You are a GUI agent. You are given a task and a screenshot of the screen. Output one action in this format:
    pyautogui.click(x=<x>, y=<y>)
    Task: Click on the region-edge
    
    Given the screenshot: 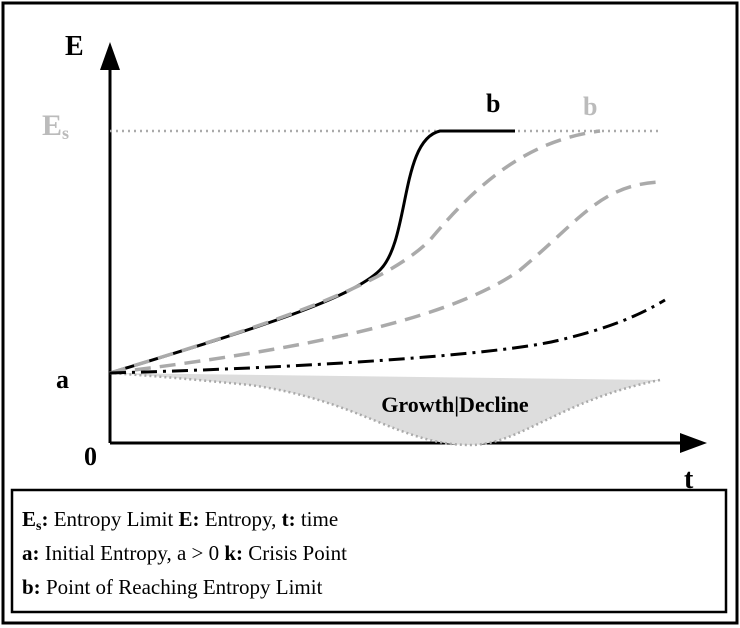 What is the action you would take?
    pyautogui.click(x=385, y=409)
    